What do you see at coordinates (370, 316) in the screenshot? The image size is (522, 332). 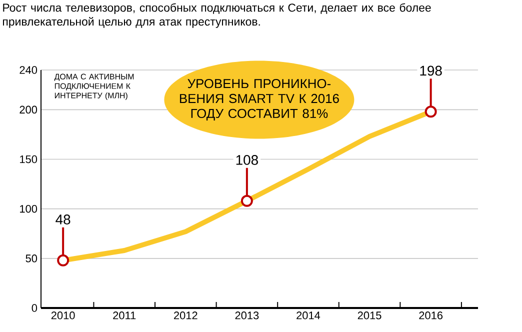 I see `x-tick-label: 2015` at bounding box center [370, 316].